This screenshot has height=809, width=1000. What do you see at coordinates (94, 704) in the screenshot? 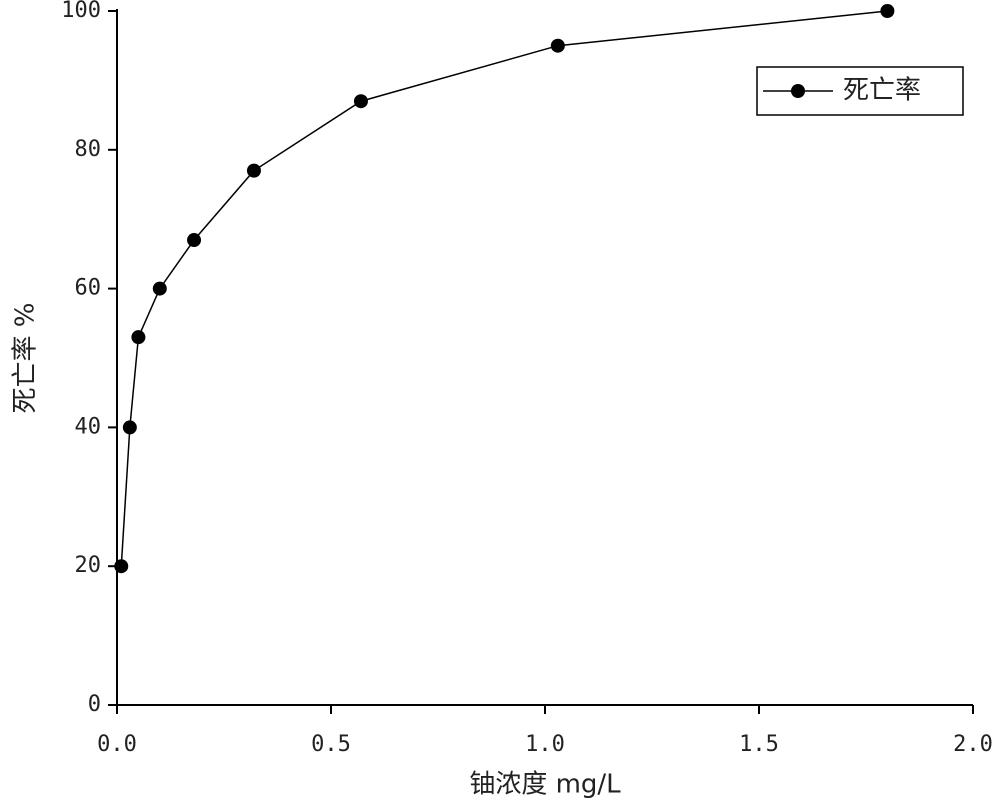
I see `y-tick-label: 0` at bounding box center [94, 704].